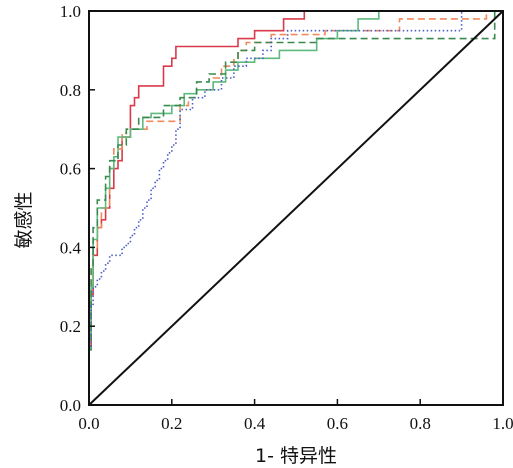 The height and width of the screenshot is (468, 513). I want to click on x-axis-title: 1- 特异性, so click(296, 456).